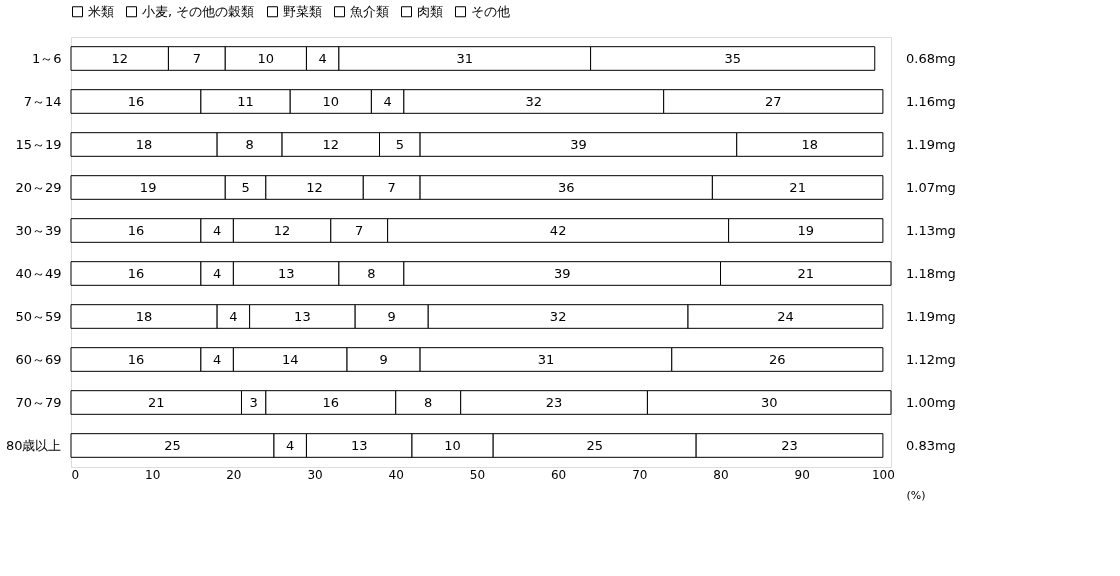 The width and height of the screenshot is (1120, 576). What do you see at coordinates (931, 445) in the screenshot?
I see `text: 0.83mg` at bounding box center [931, 445].